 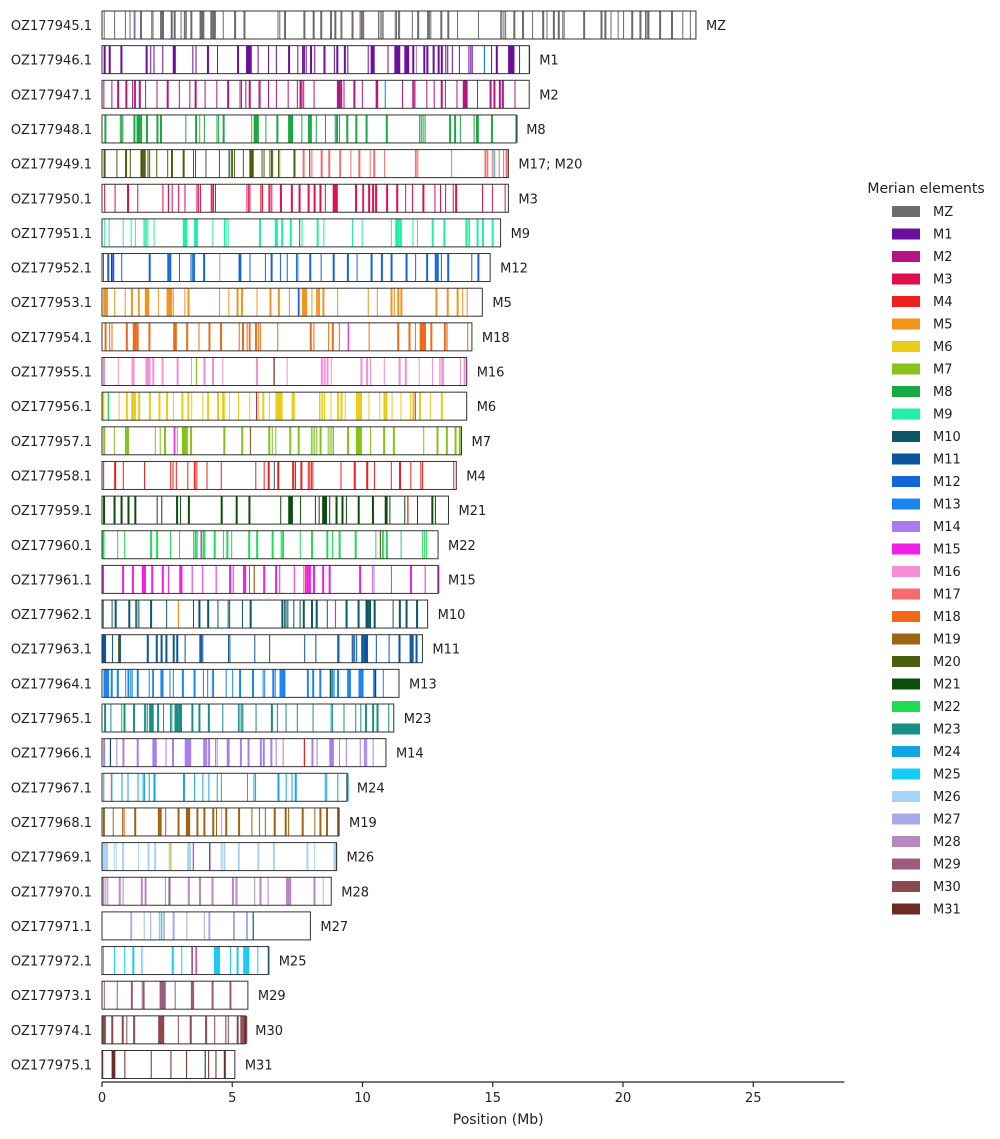 What do you see at coordinates (51, 546) in the screenshot?
I see `chromosome-name: OZ177960.1` at bounding box center [51, 546].